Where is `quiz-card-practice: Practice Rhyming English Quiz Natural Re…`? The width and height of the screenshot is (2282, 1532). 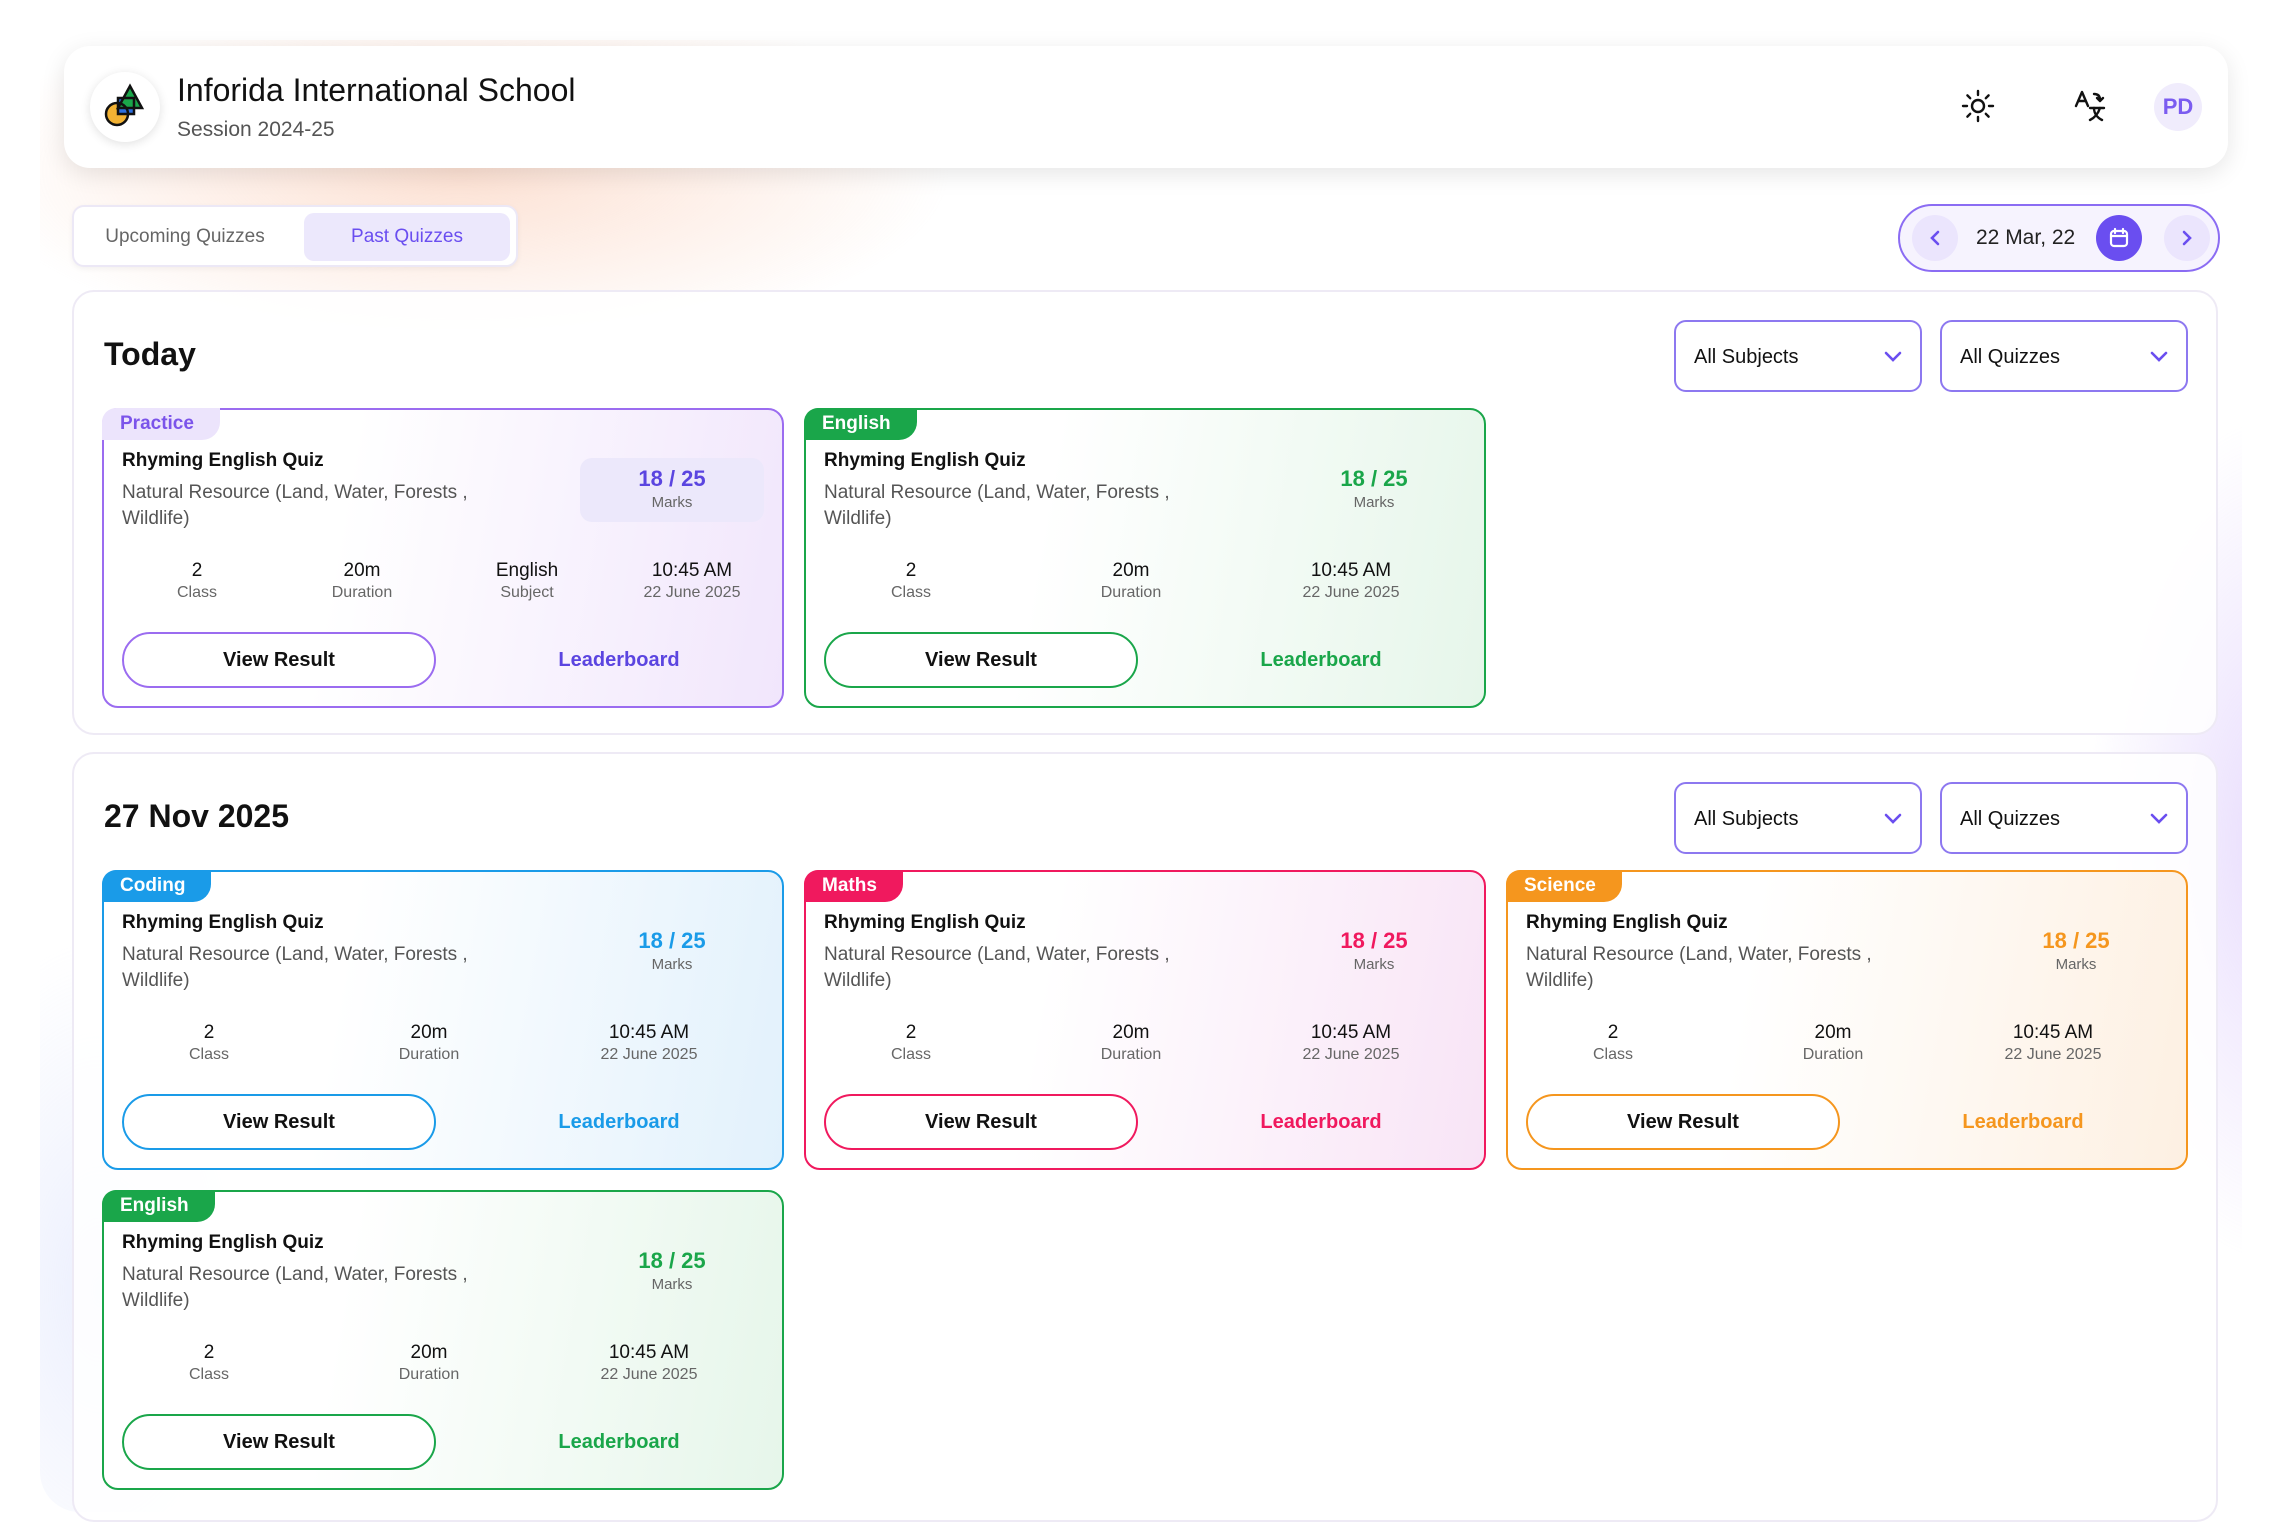
quiz-card-practice: Practice Rhyming English Quiz Natural Re… is located at coordinates (443, 558).